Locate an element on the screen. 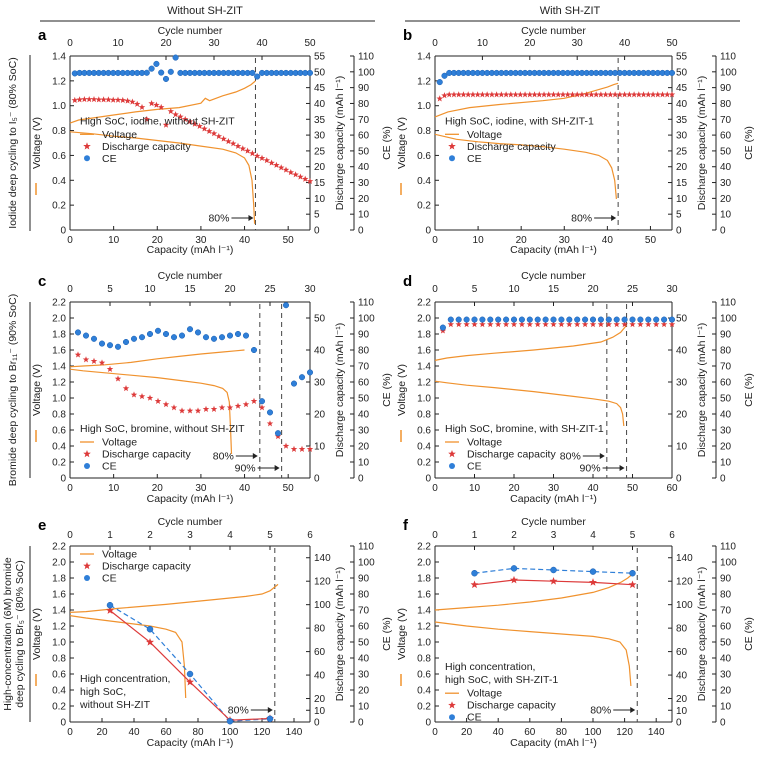 This screenshot has height=764, width=761. legend-key-capacity is located at coordinates (87, 566).